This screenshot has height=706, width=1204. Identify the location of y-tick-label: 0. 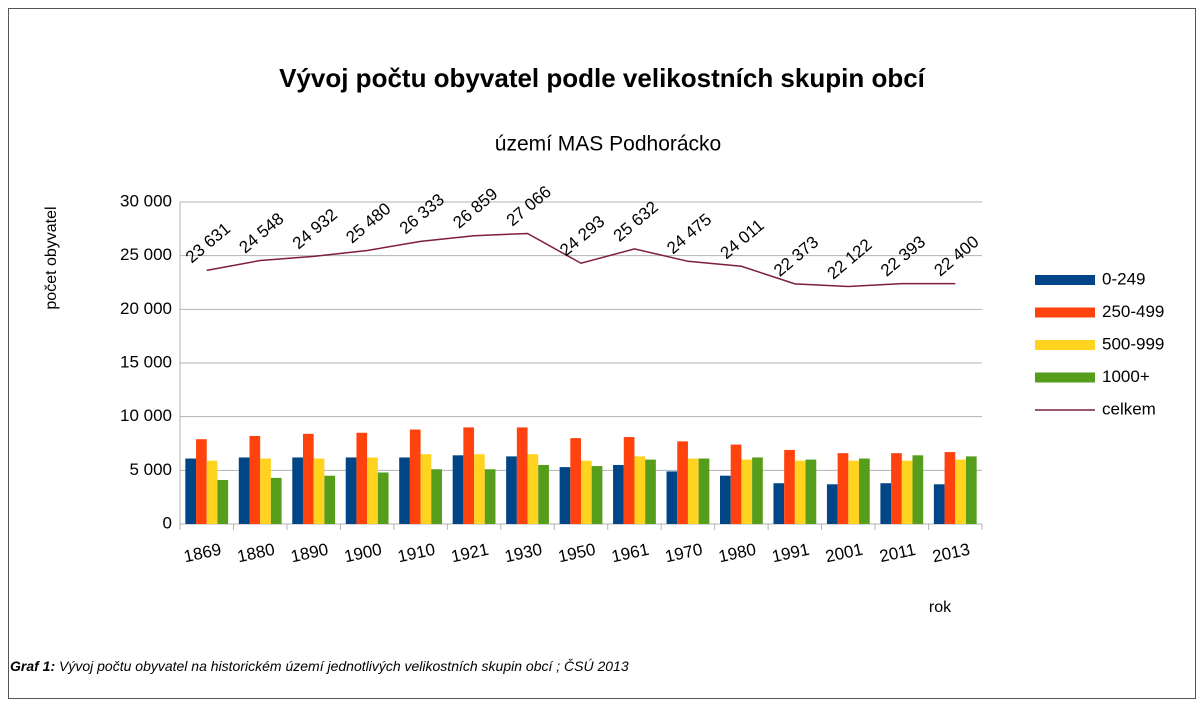
(167, 522).